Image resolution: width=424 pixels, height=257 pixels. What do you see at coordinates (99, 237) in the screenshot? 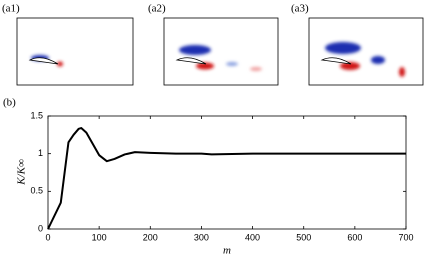
I see `x-tick-label: 100` at bounding box center [99, 237].